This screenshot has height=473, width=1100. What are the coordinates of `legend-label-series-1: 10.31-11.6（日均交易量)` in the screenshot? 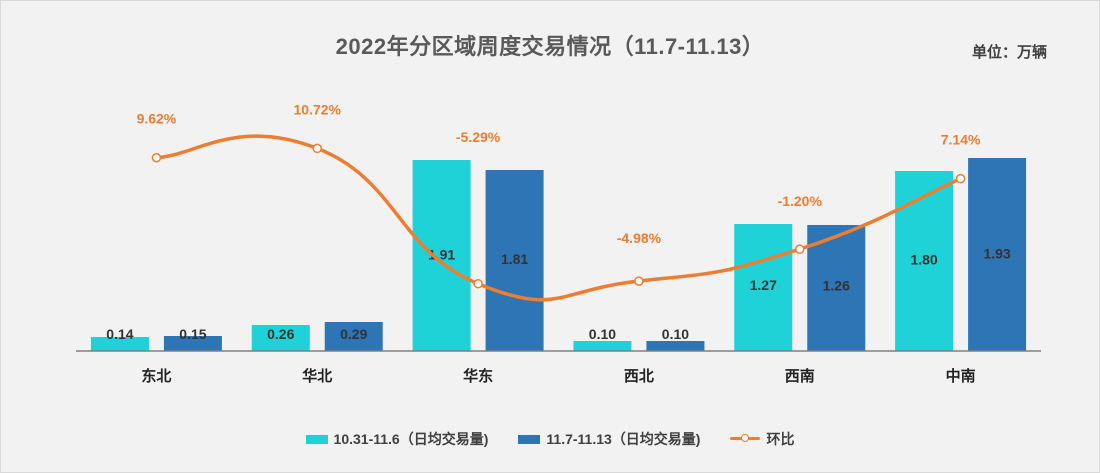 It's located at (411, 439).